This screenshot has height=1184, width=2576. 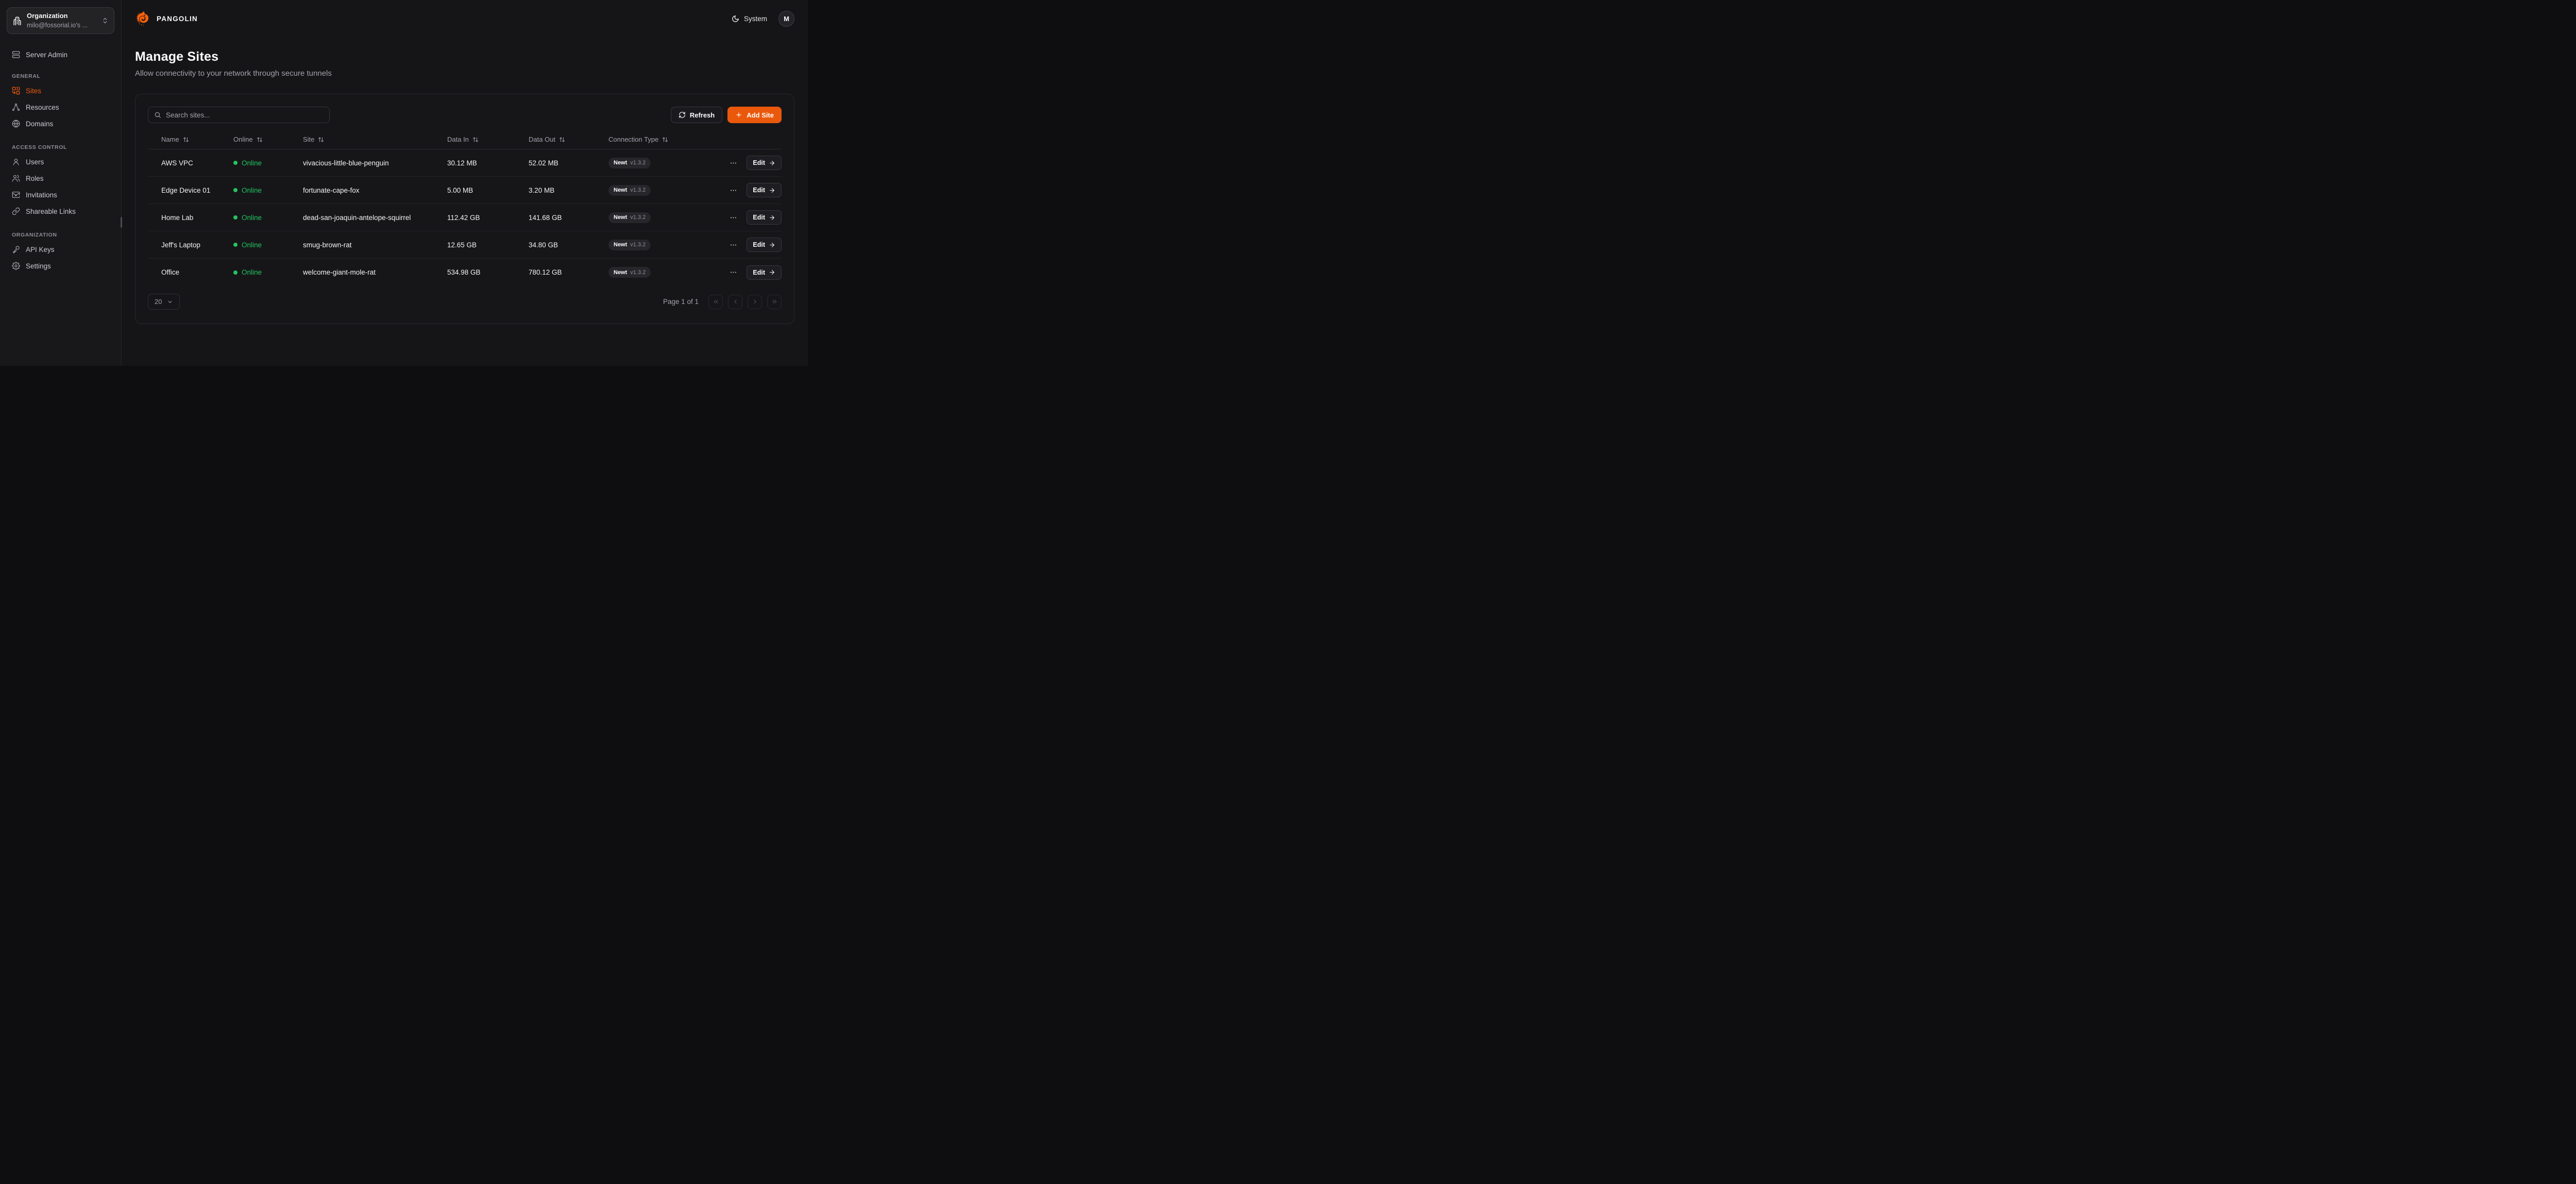 I want to click on sidebar-nav: Server Admin GENERAL Sites Resources Dom, so click(x=60, y=160).